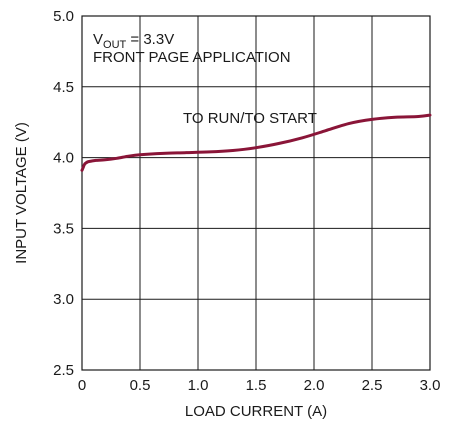 This screenshot has width=460, height=425. I want to click on x-tick-label: 0.5, so click(140, 385).